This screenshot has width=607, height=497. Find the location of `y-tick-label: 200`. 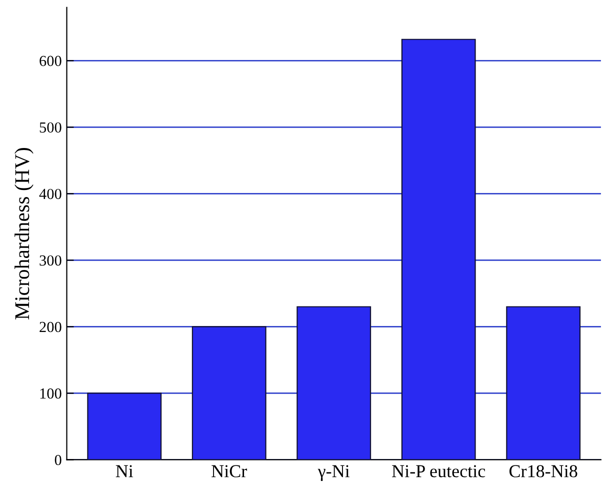

y-tick-label: 200 is located at coordinates (51, 327).